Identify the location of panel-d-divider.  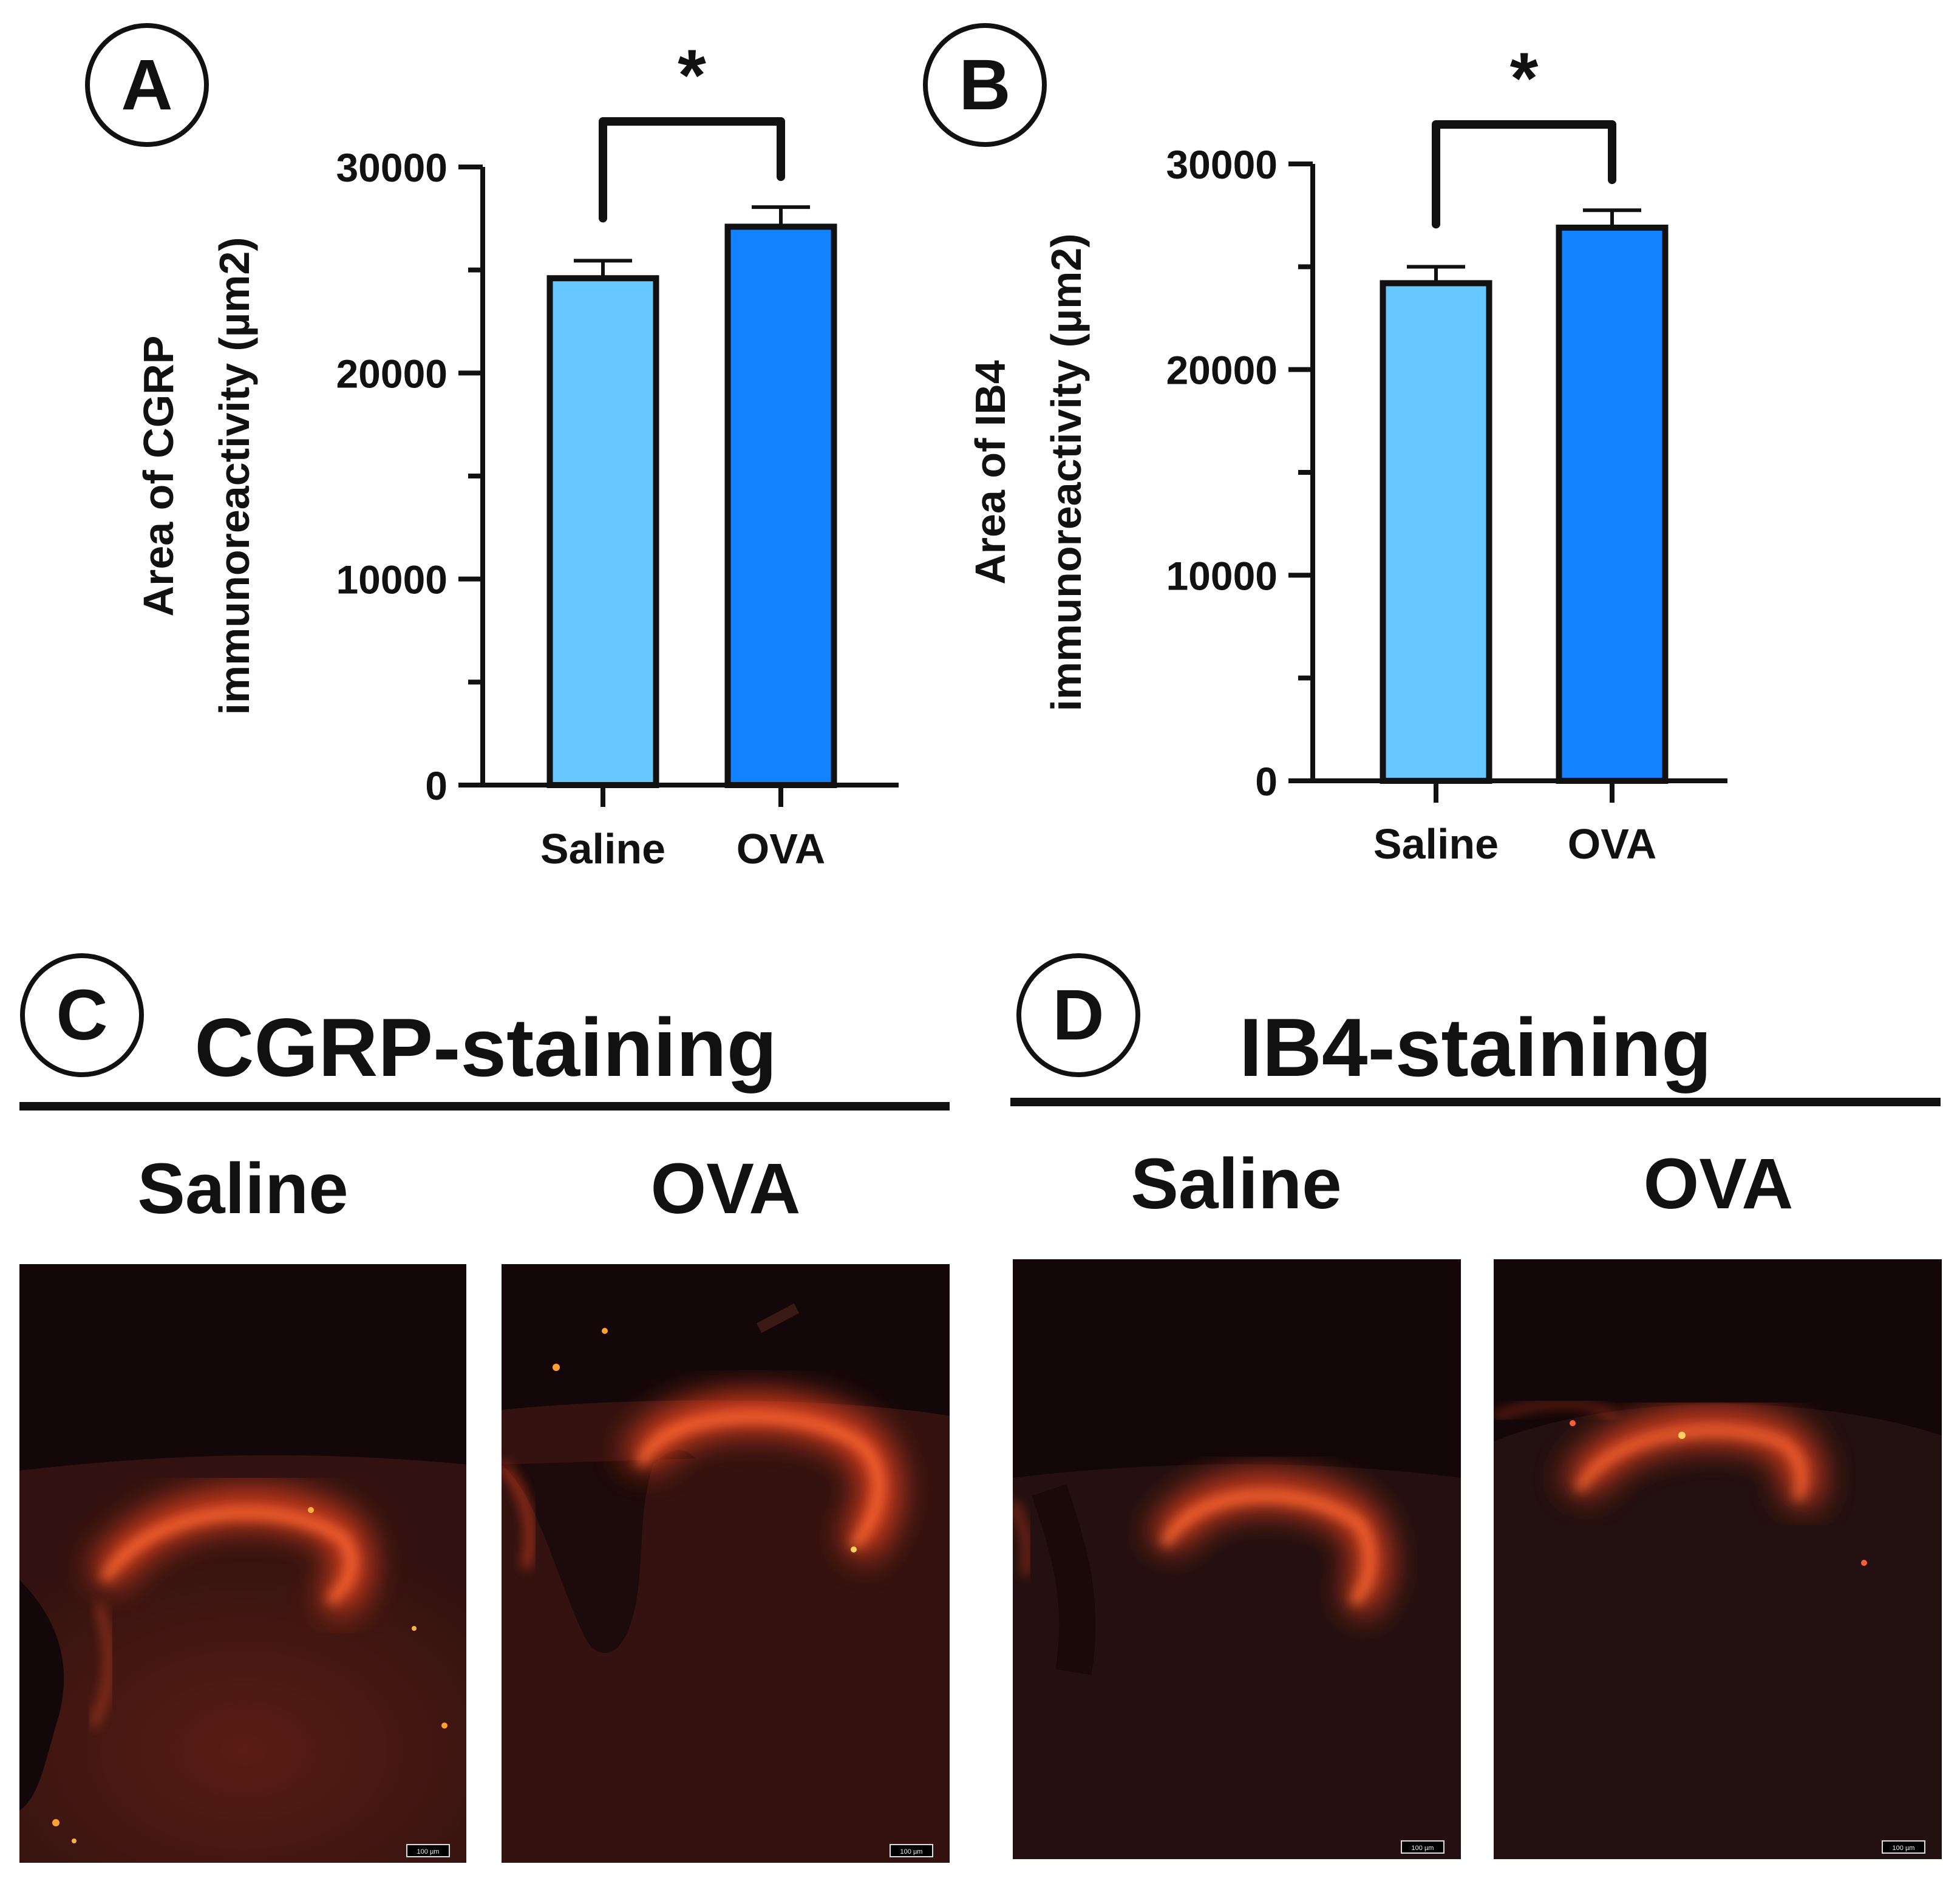
(1475, 1102).